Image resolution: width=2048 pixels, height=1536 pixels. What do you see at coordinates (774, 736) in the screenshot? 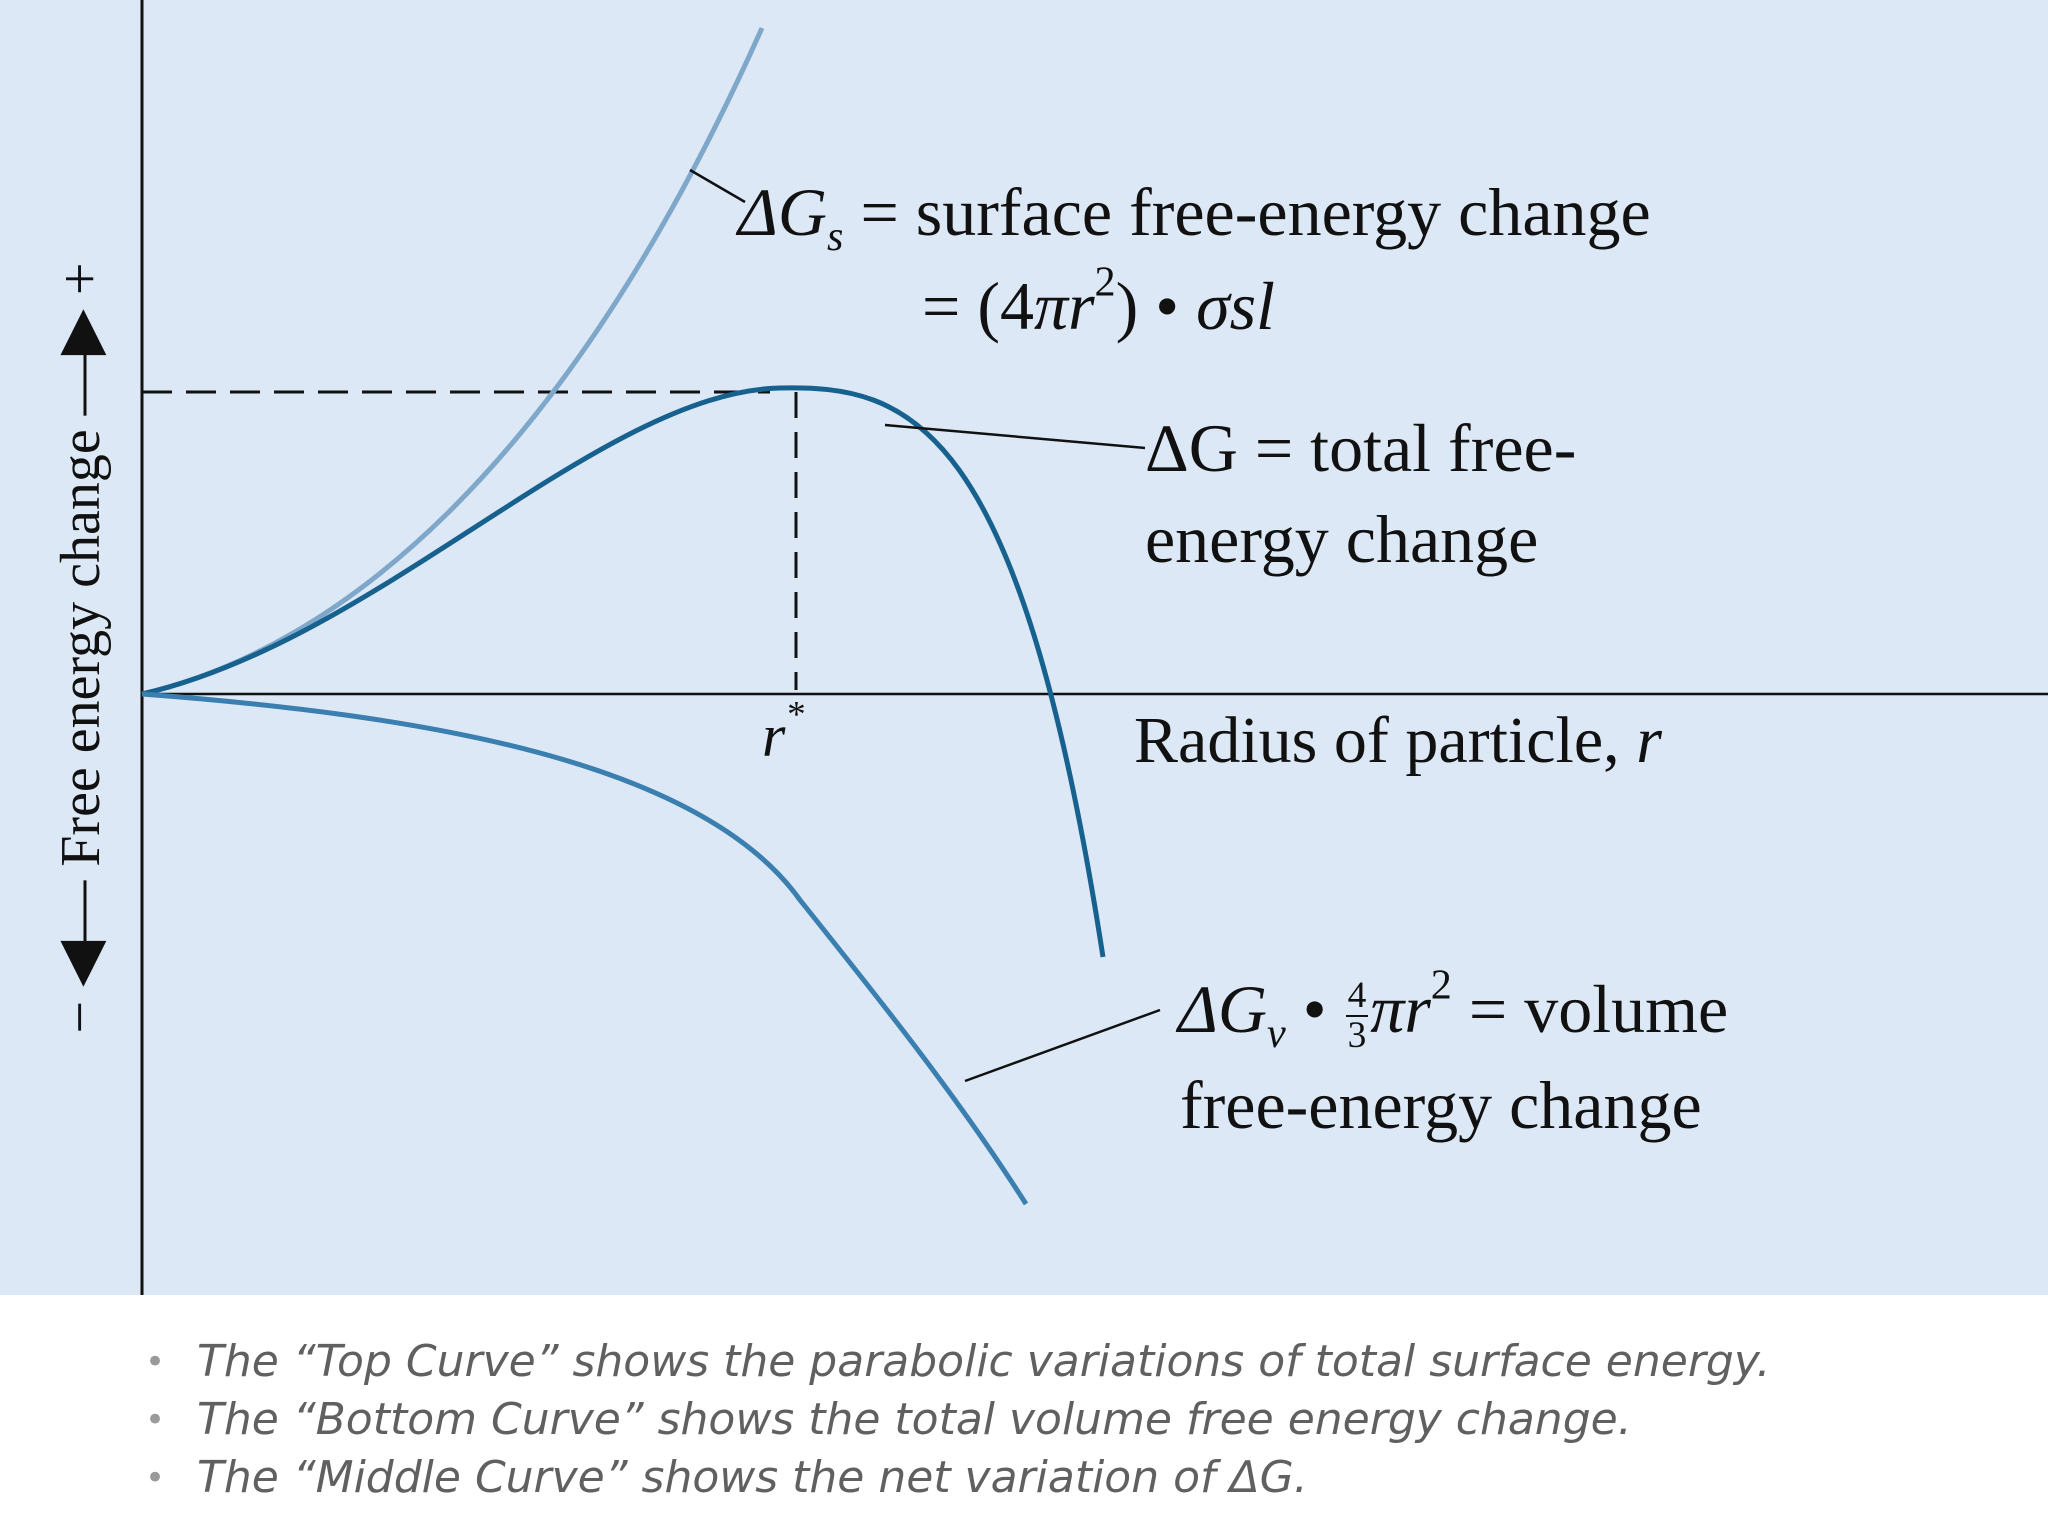
I see `critical-radius-var: r` at bounding box center [774, 736].